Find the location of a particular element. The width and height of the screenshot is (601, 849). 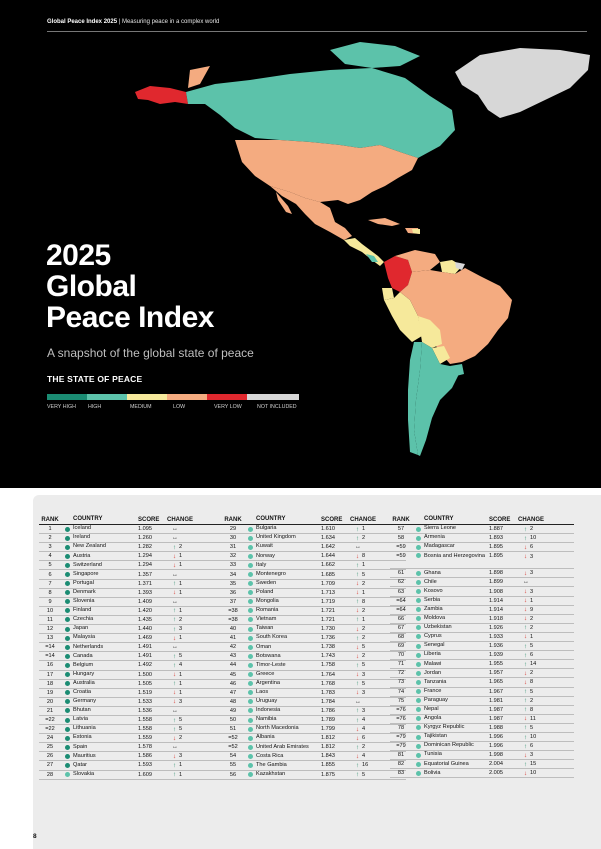

table-row: 29 Bulgaria 1.610 ↑ 1 is located at coordinates (314, 530).